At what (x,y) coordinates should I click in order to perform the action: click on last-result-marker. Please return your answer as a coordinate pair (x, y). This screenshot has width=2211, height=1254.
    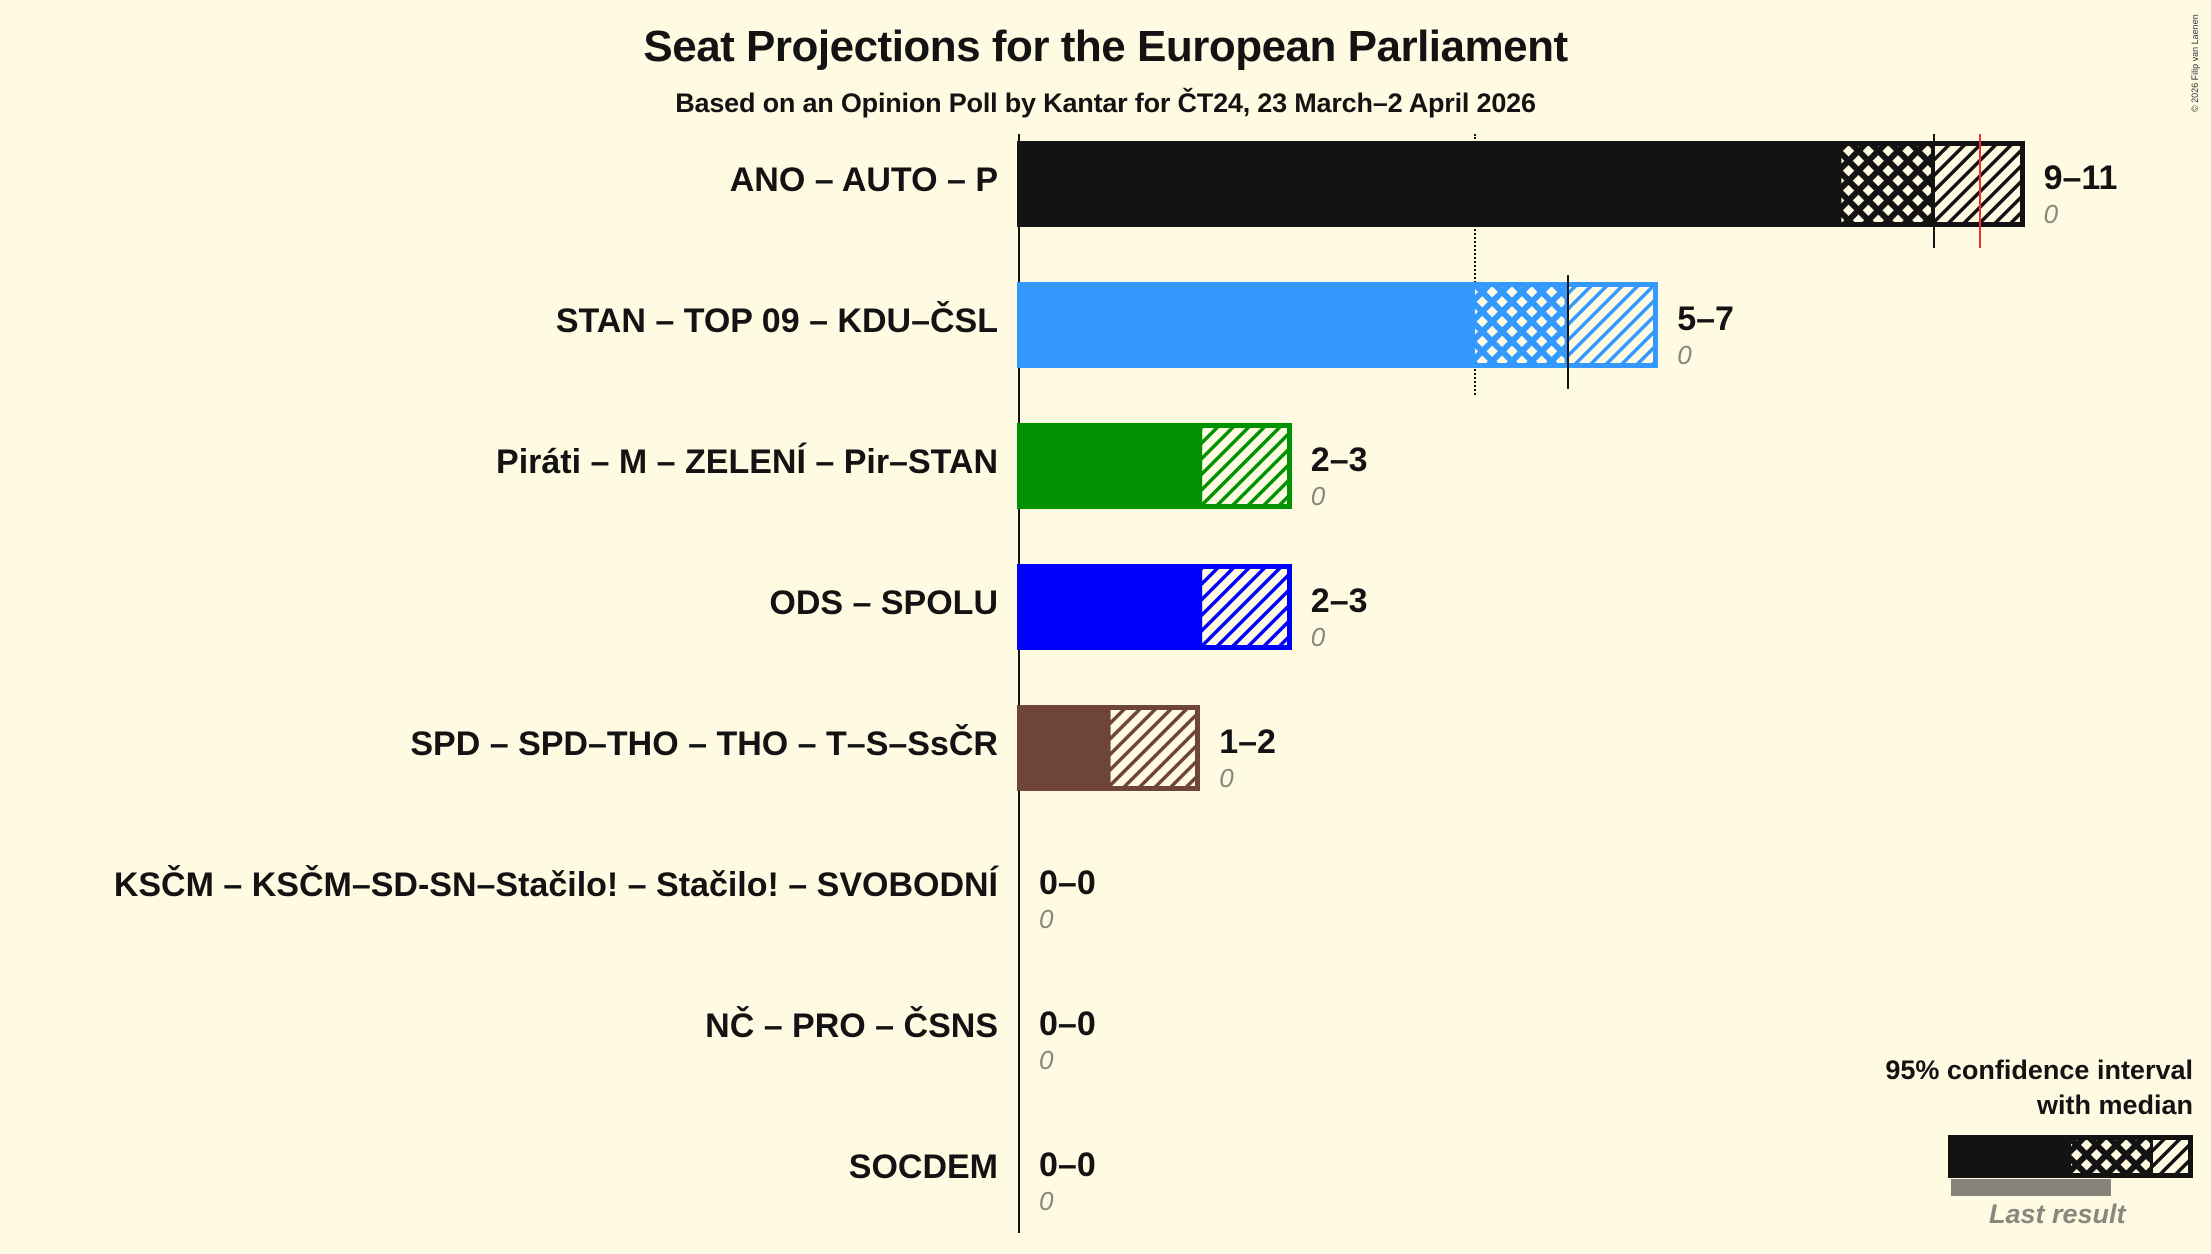
    Looking at the image, I should click on (1979, 191).